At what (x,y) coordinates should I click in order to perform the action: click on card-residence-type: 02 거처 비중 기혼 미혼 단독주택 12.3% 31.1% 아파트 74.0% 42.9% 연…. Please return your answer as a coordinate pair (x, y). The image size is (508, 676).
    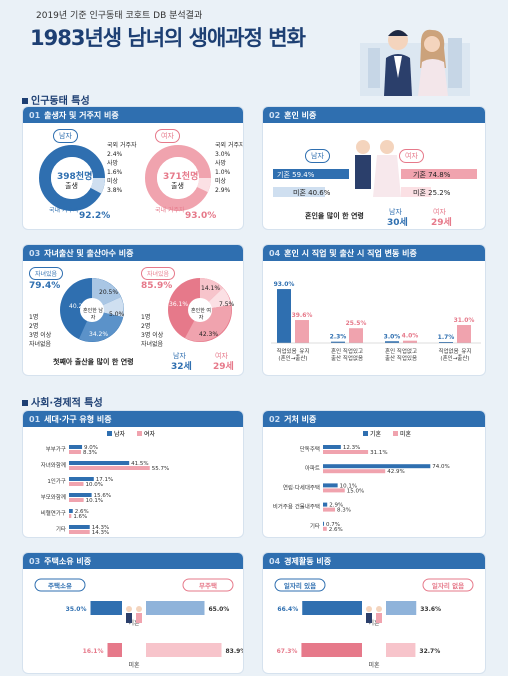
    Looking at the image, I should click on (374, 474).